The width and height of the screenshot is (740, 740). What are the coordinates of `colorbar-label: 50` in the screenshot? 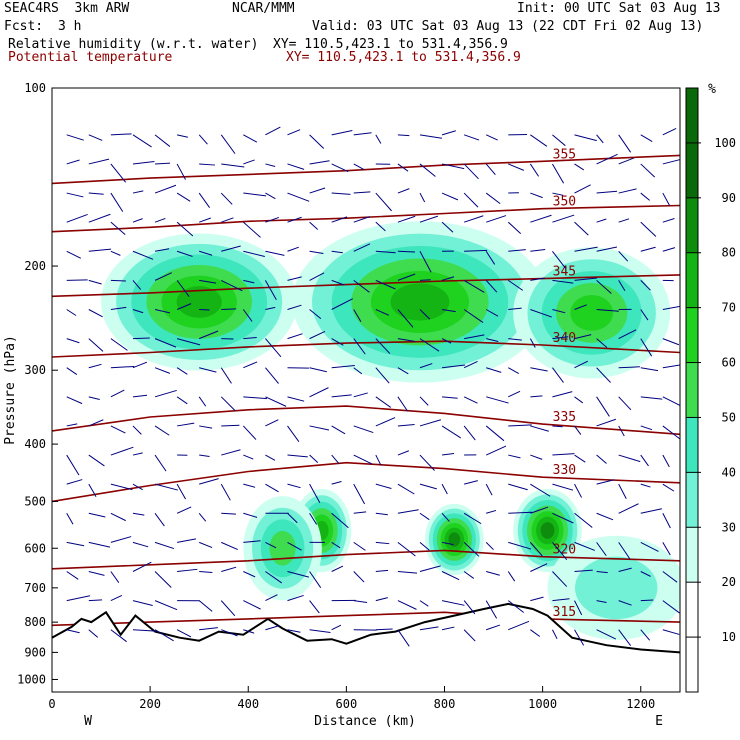 It's located at (729, 417).